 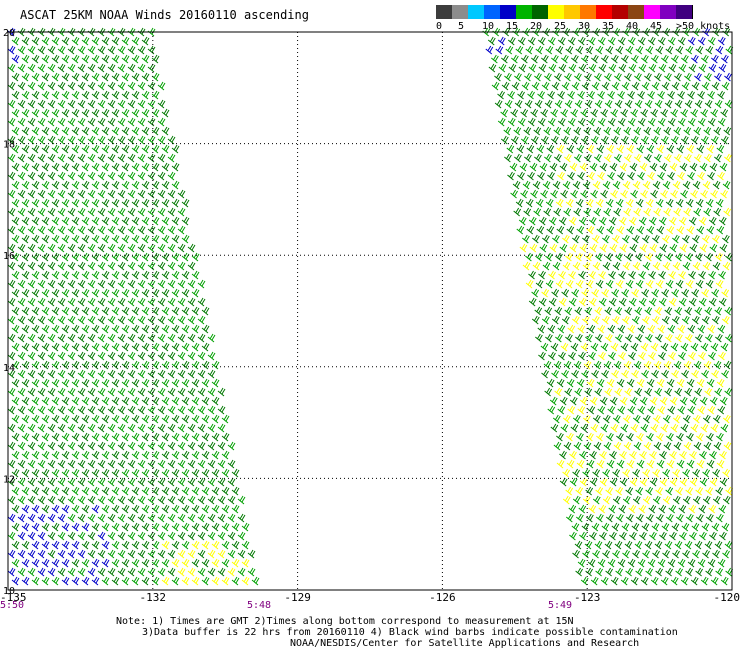 I want to click on legend-label: >50 knots, so click(x=703, y=26).